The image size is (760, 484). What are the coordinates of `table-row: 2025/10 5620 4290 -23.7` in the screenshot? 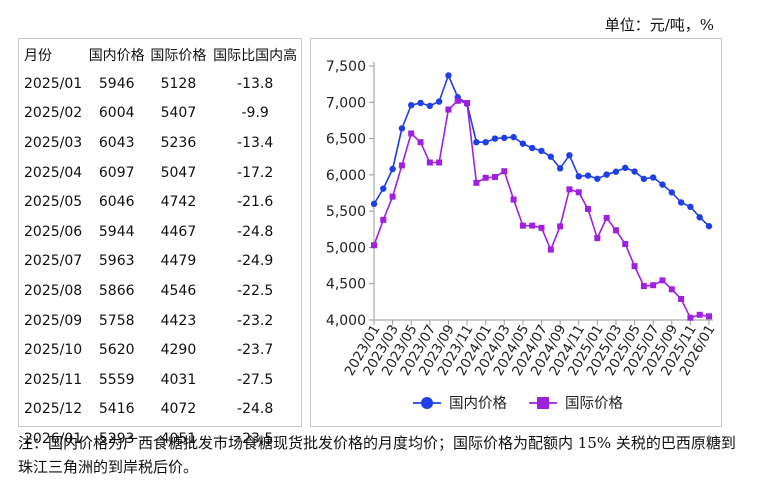 It's located at (161, 350).